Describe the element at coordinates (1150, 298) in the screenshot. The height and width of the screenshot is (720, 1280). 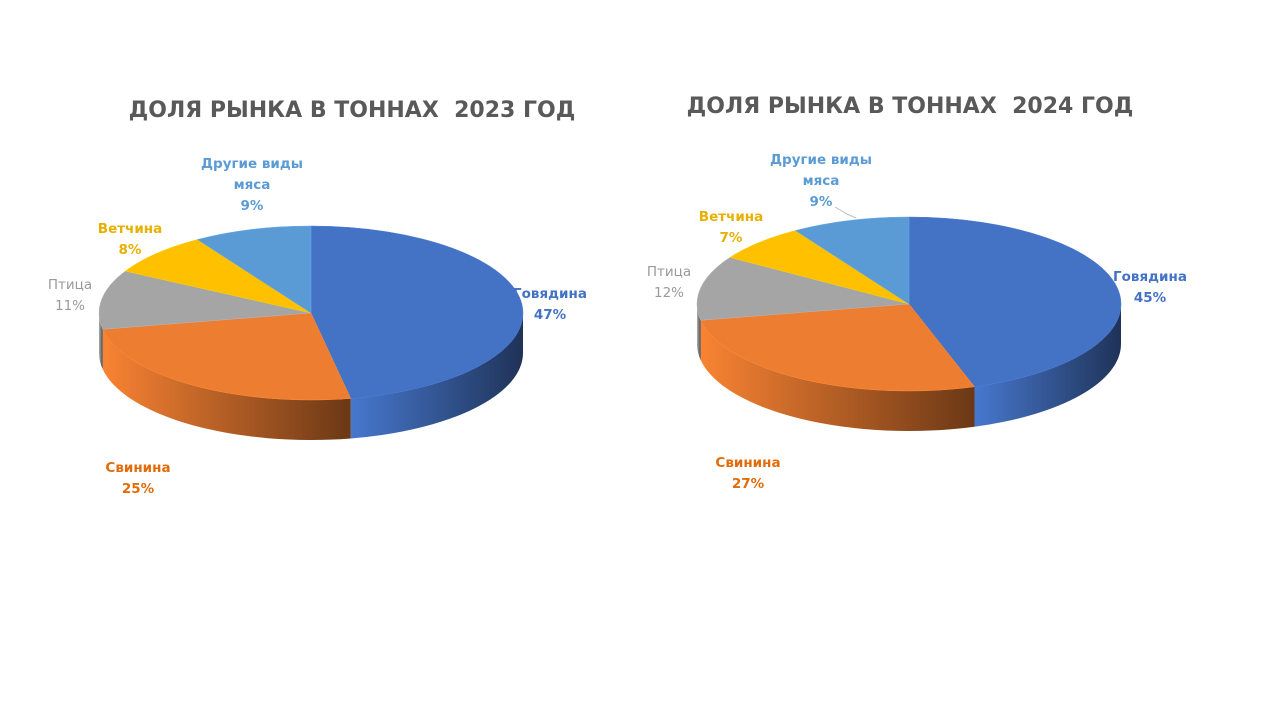
I see `slice-value-label-1: 45%` at that location.